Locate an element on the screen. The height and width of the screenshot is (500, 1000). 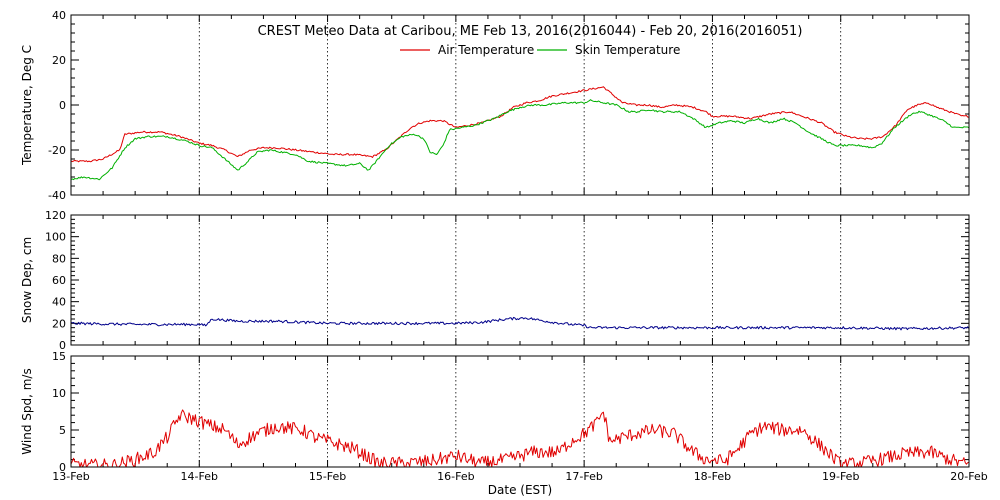
y-tick-label: -40 is located at coordinates (57, 195).